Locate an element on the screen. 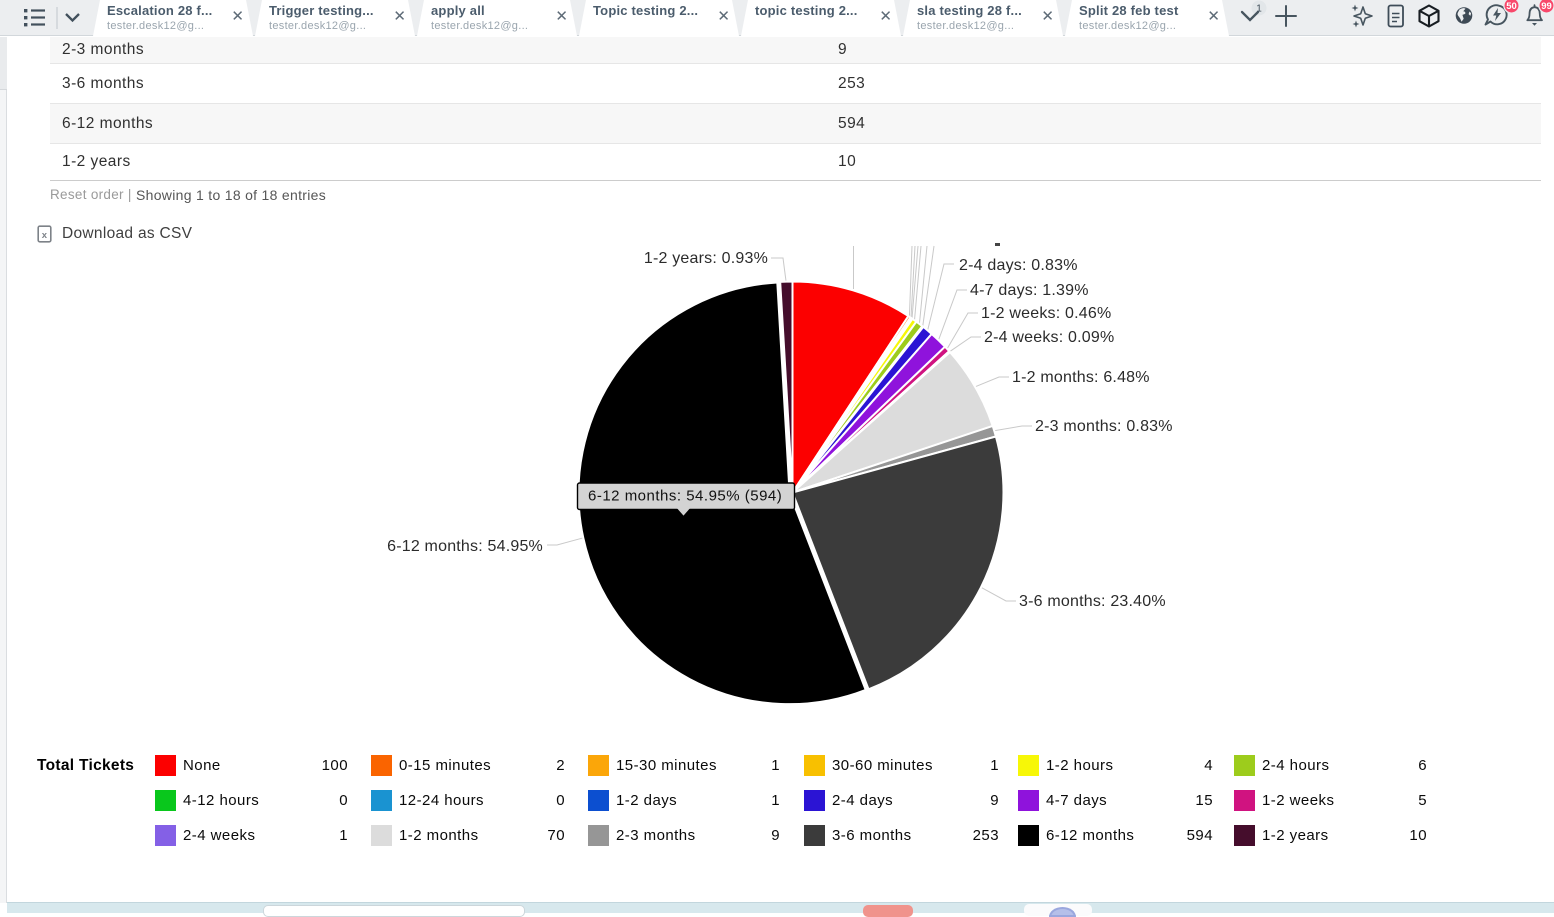  svg-text: 1-2 weeks: 0.46% is located at coordinates (1046, 313).